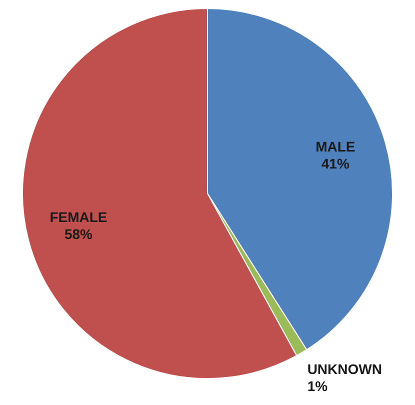  I want to click on data-label: 1%, so click(317, 386).